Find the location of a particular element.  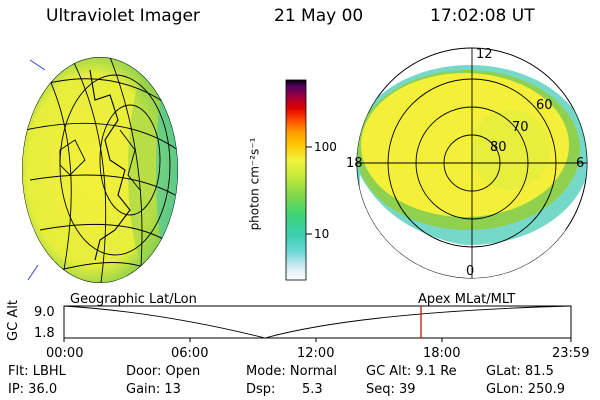

info-glon: GLon: 250.9 is located at coordinates (526, 389).